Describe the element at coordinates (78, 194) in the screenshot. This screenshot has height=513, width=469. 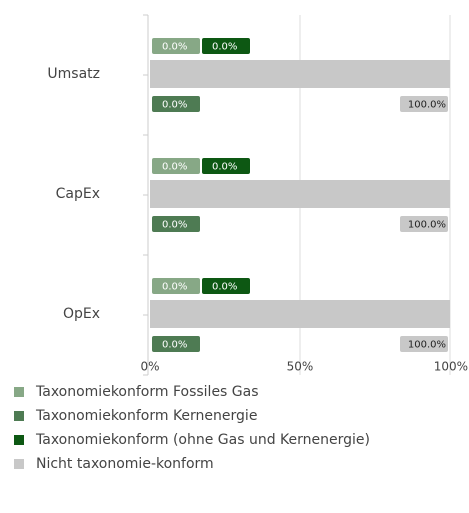
I see `category-label: CapEx` at that location.